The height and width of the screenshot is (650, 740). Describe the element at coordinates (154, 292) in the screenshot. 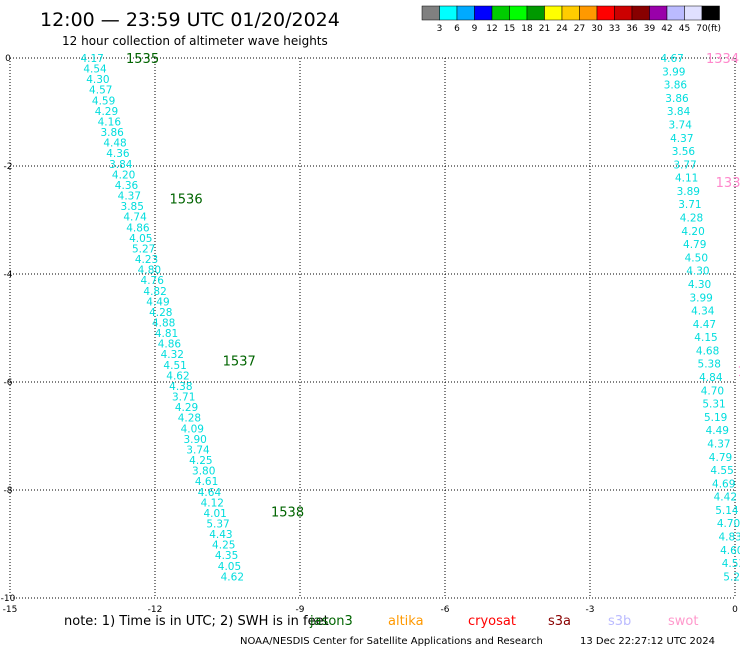

I see `wave-height-value: 4.82` at that location.